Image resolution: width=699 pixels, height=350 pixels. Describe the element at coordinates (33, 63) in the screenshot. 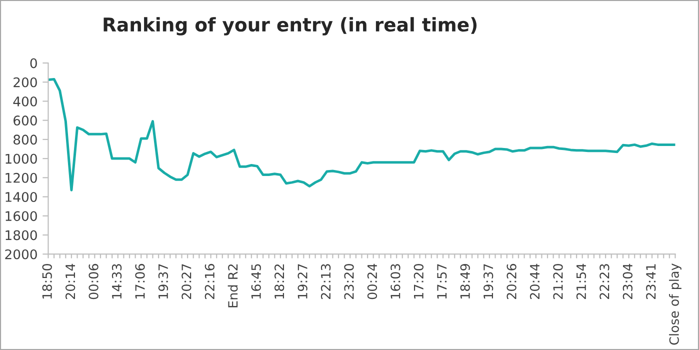

I see `y-tick-label: 0` at that location.